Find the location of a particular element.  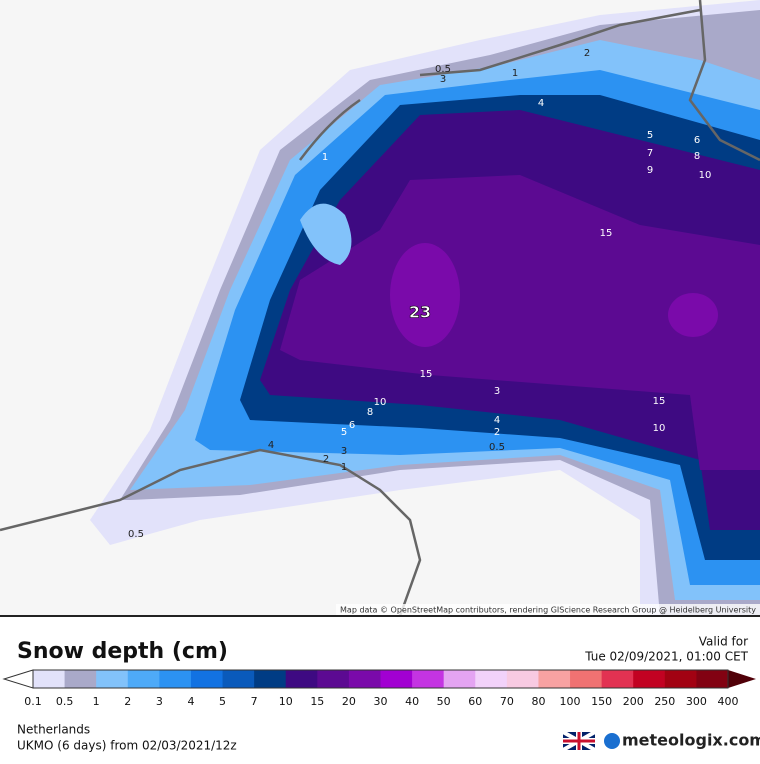

colorbar-label: 70 is located at coordinates (507, 701).